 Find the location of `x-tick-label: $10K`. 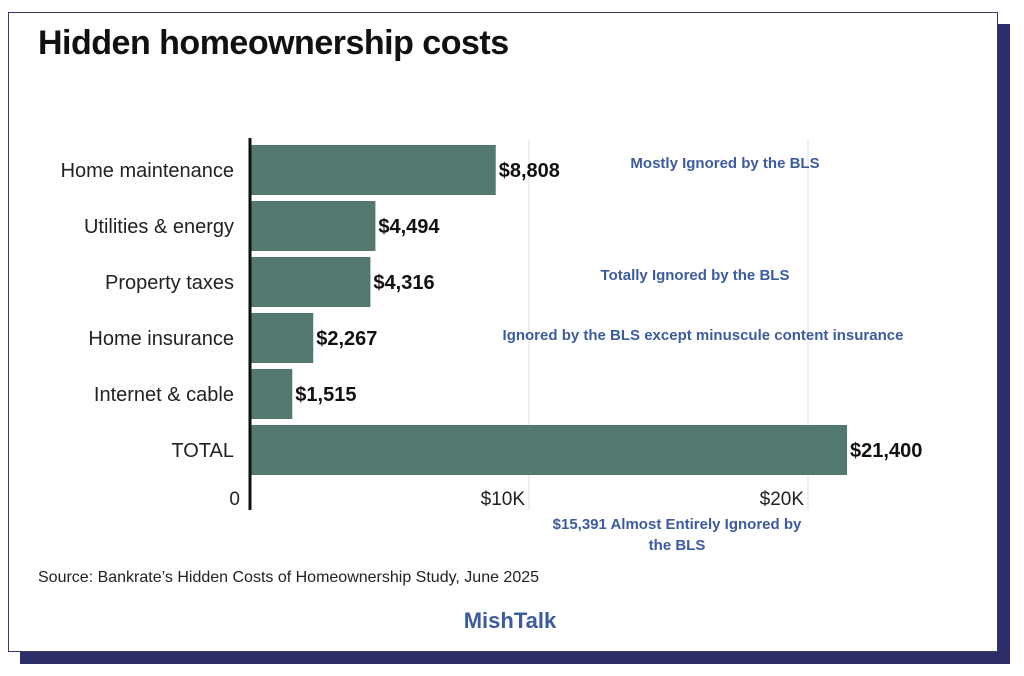

x-tick-label: $10K is located at coordinates (503, 499).